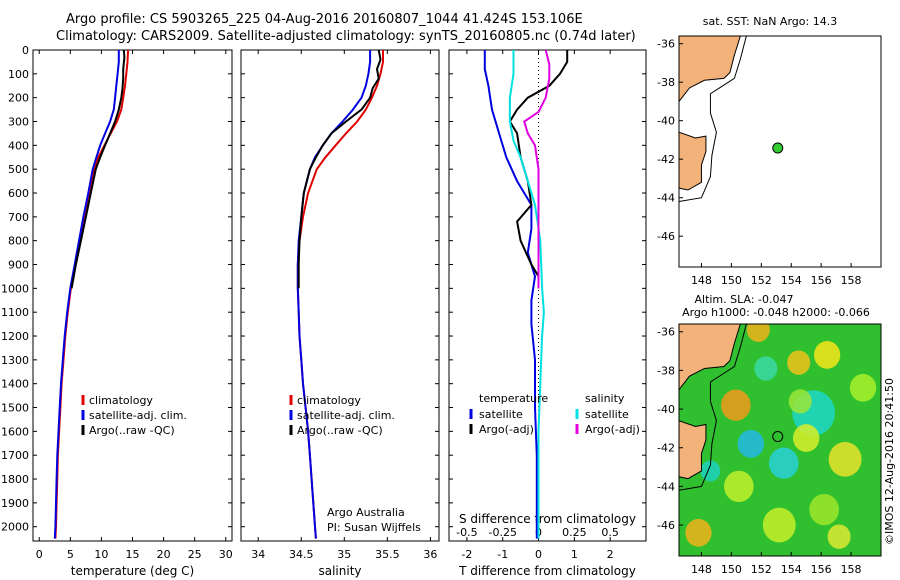  Describe the element at coordinates (612, 429) in the screenshot. I see `legend-entry: Argo(-adj)` at that location.